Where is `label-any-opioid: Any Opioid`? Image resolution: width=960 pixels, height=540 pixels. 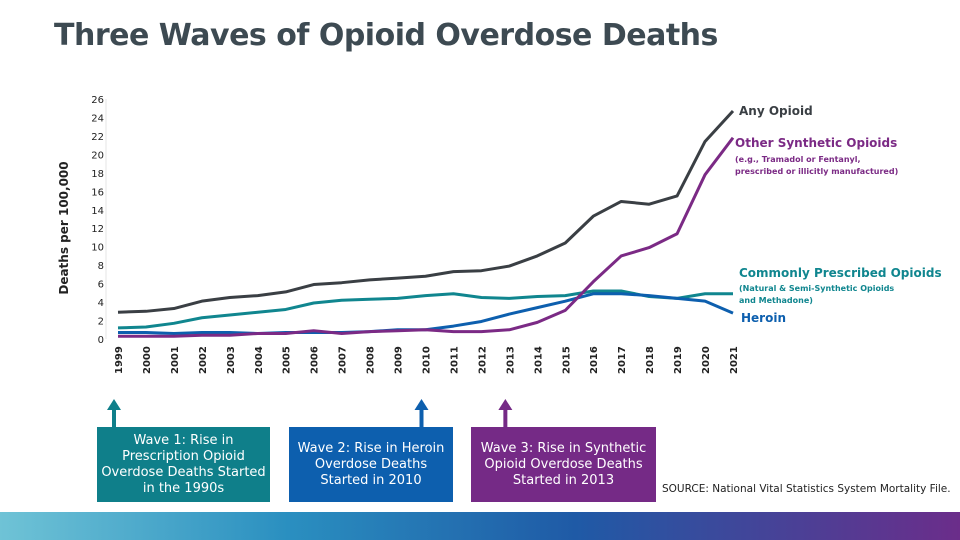 label-any-opioid: Any Opioid is located at coordinates (776, 111).